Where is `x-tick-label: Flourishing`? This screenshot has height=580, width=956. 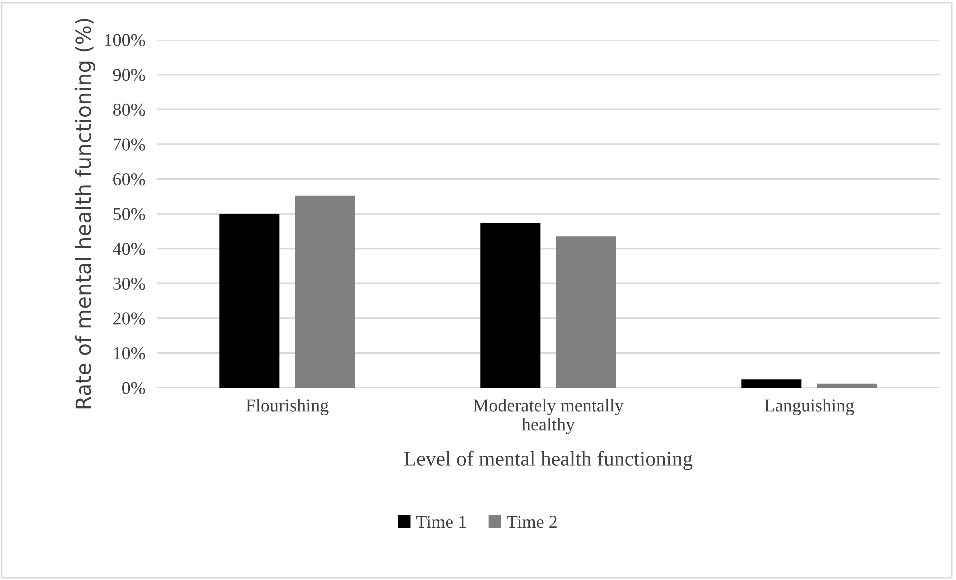 x-tick-label: Flourishing is located at coordinates (287, 407).